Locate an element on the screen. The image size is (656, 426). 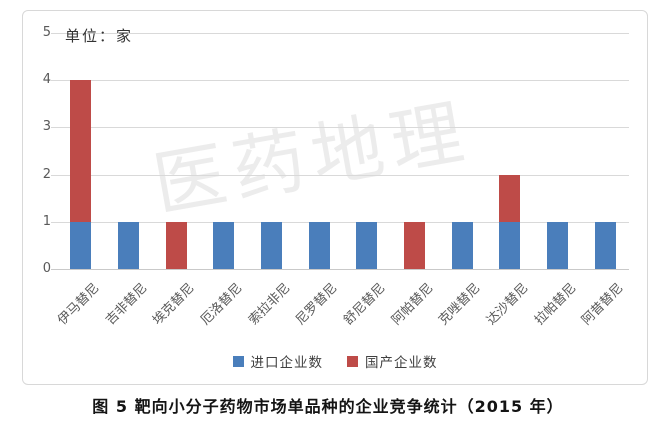
x-slot: 舒尼替尼 is located at coordinates (366, 310).